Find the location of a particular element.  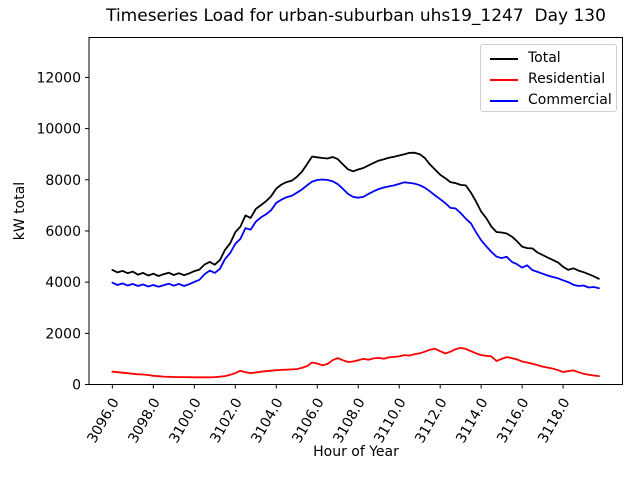

legend: Total Residential Commercial is located at coordinates (548, 78).